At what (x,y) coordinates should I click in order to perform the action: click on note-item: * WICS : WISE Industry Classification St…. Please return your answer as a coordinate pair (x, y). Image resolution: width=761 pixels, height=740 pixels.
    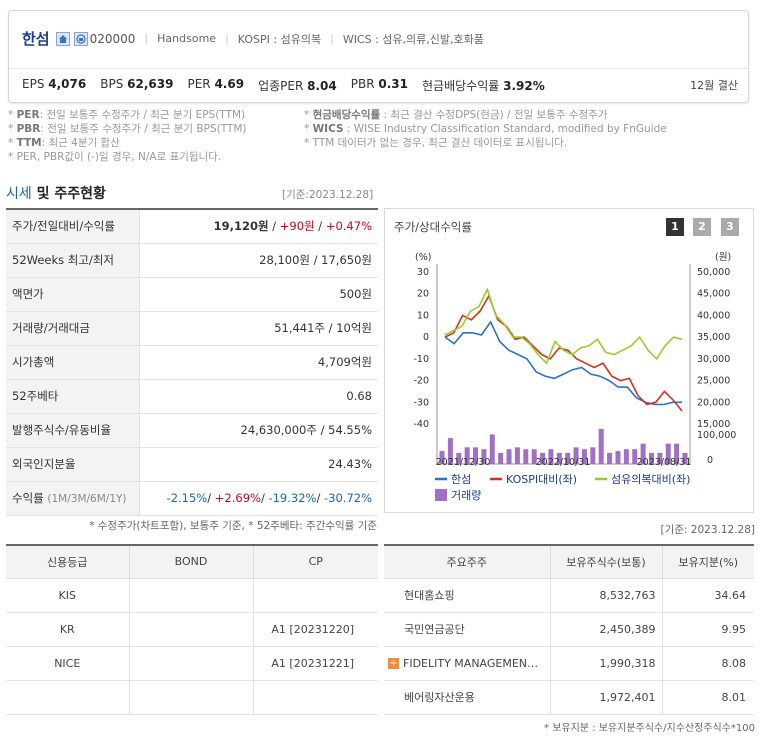
    Looking at the image, I should click on (485, 129).